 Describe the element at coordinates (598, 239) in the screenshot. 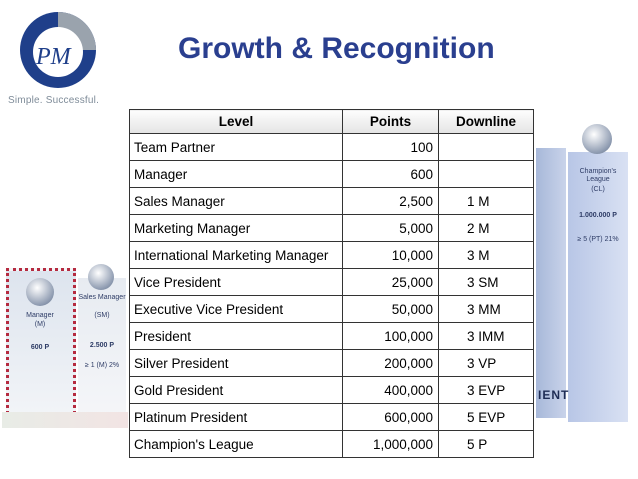

I see `champions-card-req: ≥ 5 (PT) 21%` at that location.